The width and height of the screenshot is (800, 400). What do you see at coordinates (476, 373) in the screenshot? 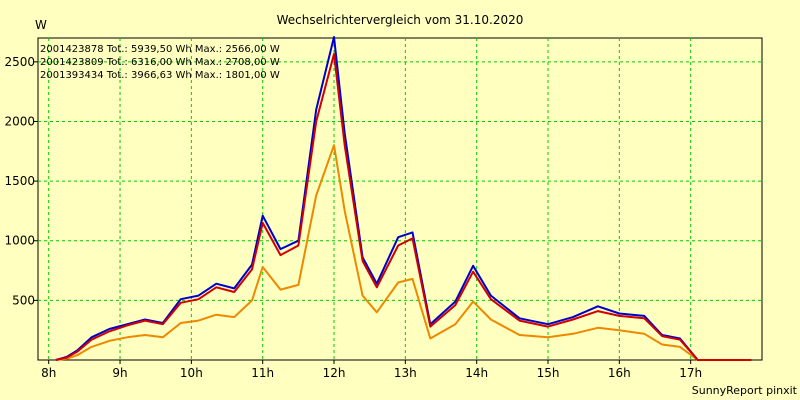
I see `x-tick-label: 14h` at bounding box center [476, 373].